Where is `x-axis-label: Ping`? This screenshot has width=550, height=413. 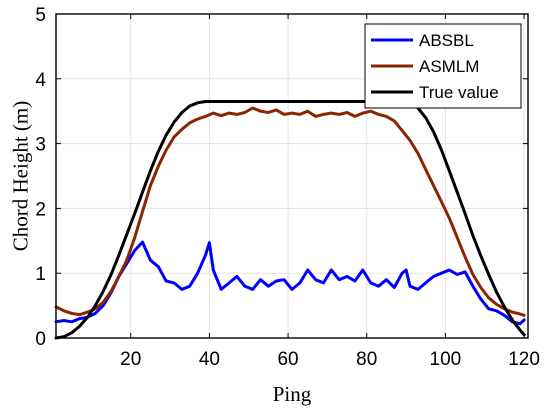
x-axis-label: Ping is located at coordinates (292, 394).